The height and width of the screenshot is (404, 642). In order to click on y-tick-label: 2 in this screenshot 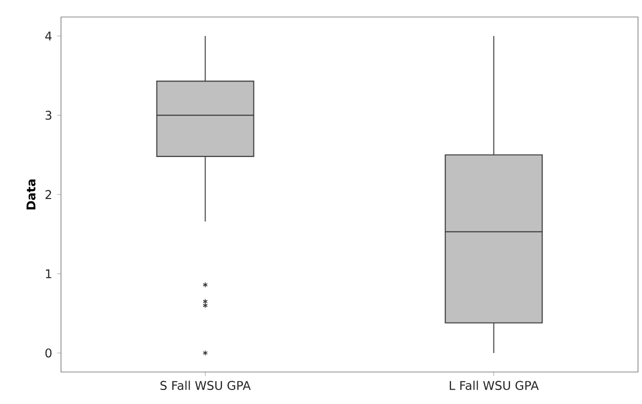, I will do `click(49, 194)`.